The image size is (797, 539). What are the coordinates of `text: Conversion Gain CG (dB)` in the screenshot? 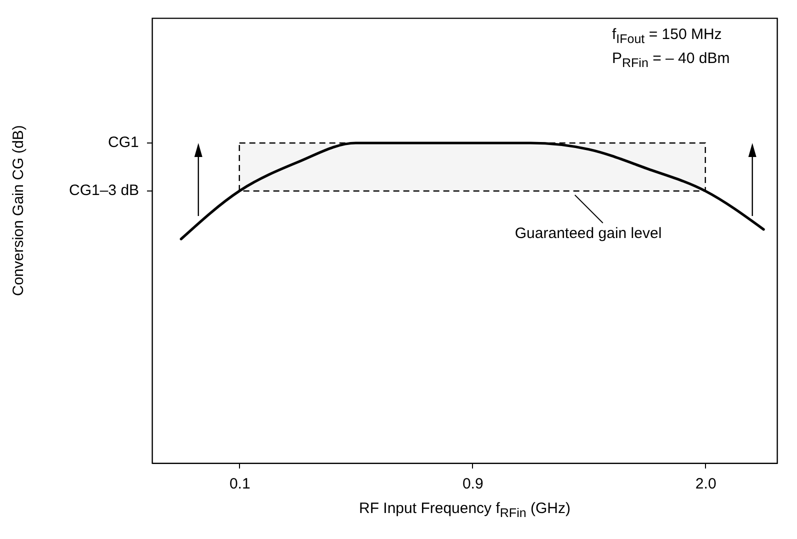 It's located at (19, 210).